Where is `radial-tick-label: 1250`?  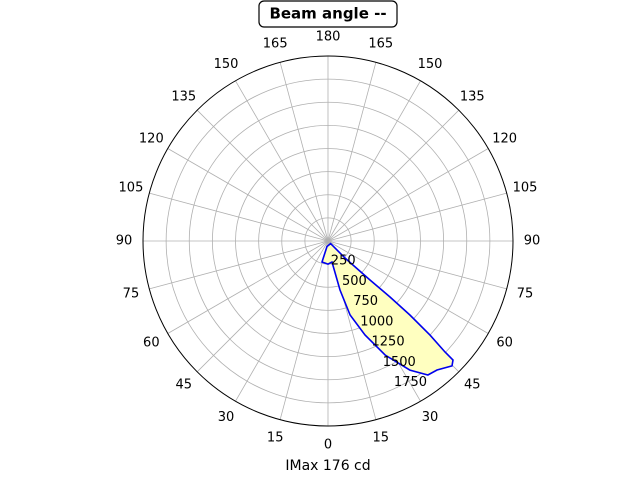 radial-tick-label: 1250 is located at coordinates (388, 342).